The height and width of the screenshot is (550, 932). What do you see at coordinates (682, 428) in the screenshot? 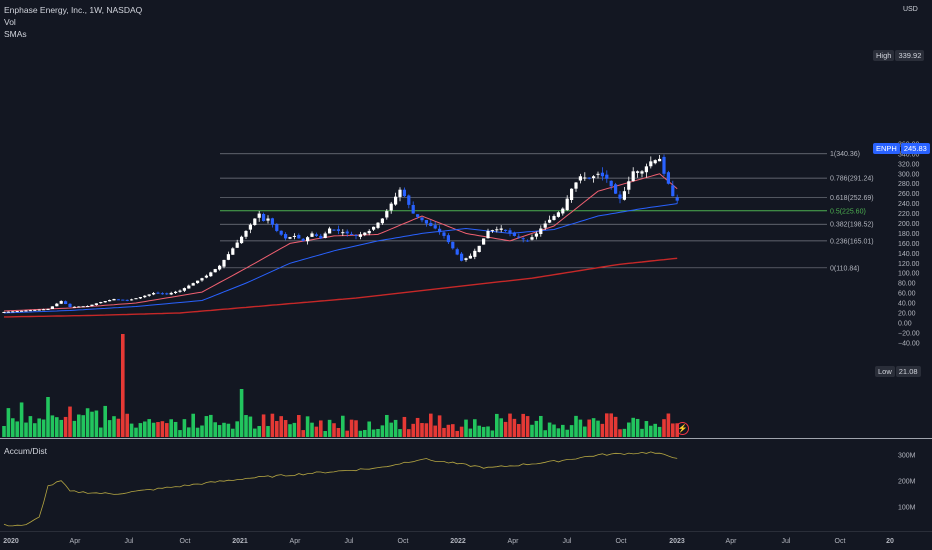
I see `lightning-icon: ⚡` at bounding box center [682, 428].